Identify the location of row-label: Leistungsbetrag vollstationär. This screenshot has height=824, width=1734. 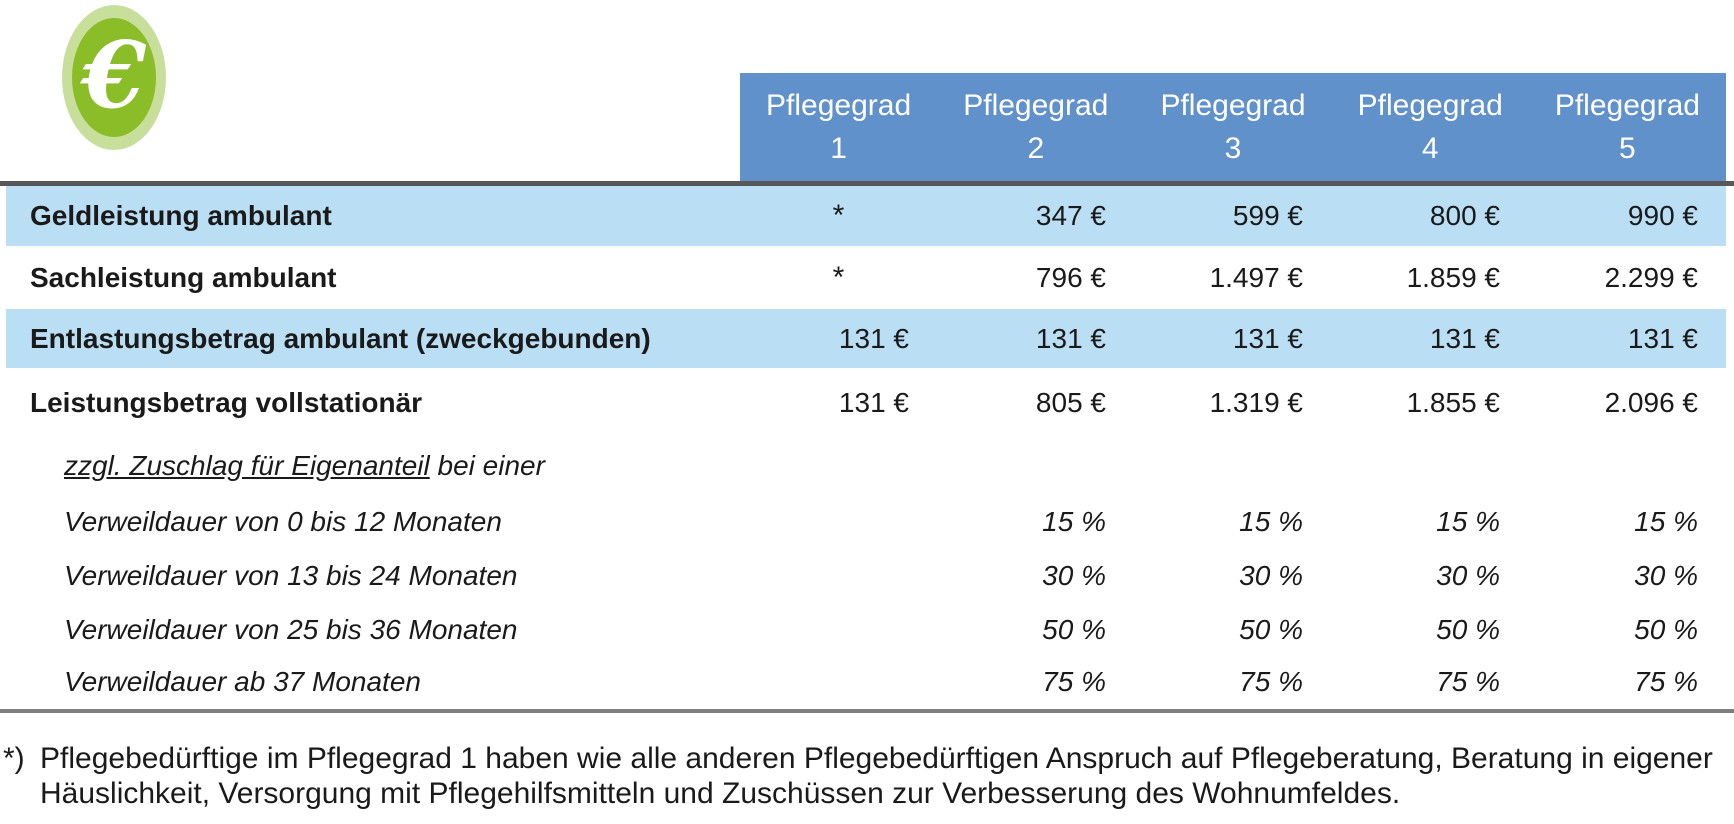
(226, 402).